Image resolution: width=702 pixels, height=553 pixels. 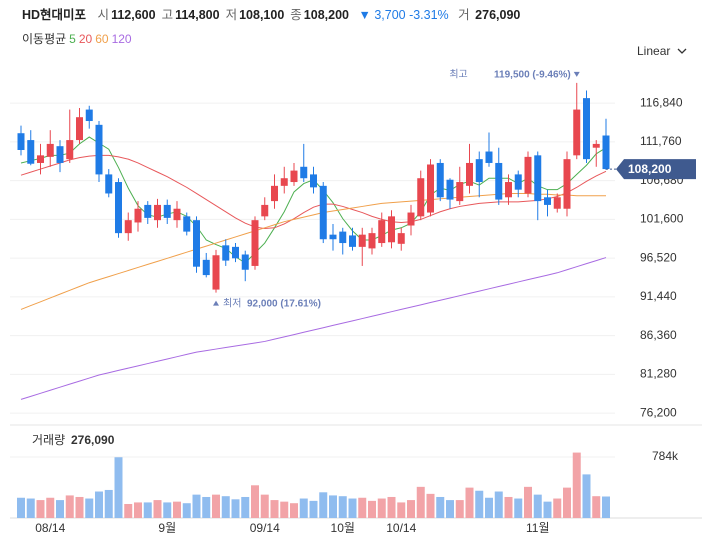 I want to click on volume-value: 276,090, so click(x=498, y=15).